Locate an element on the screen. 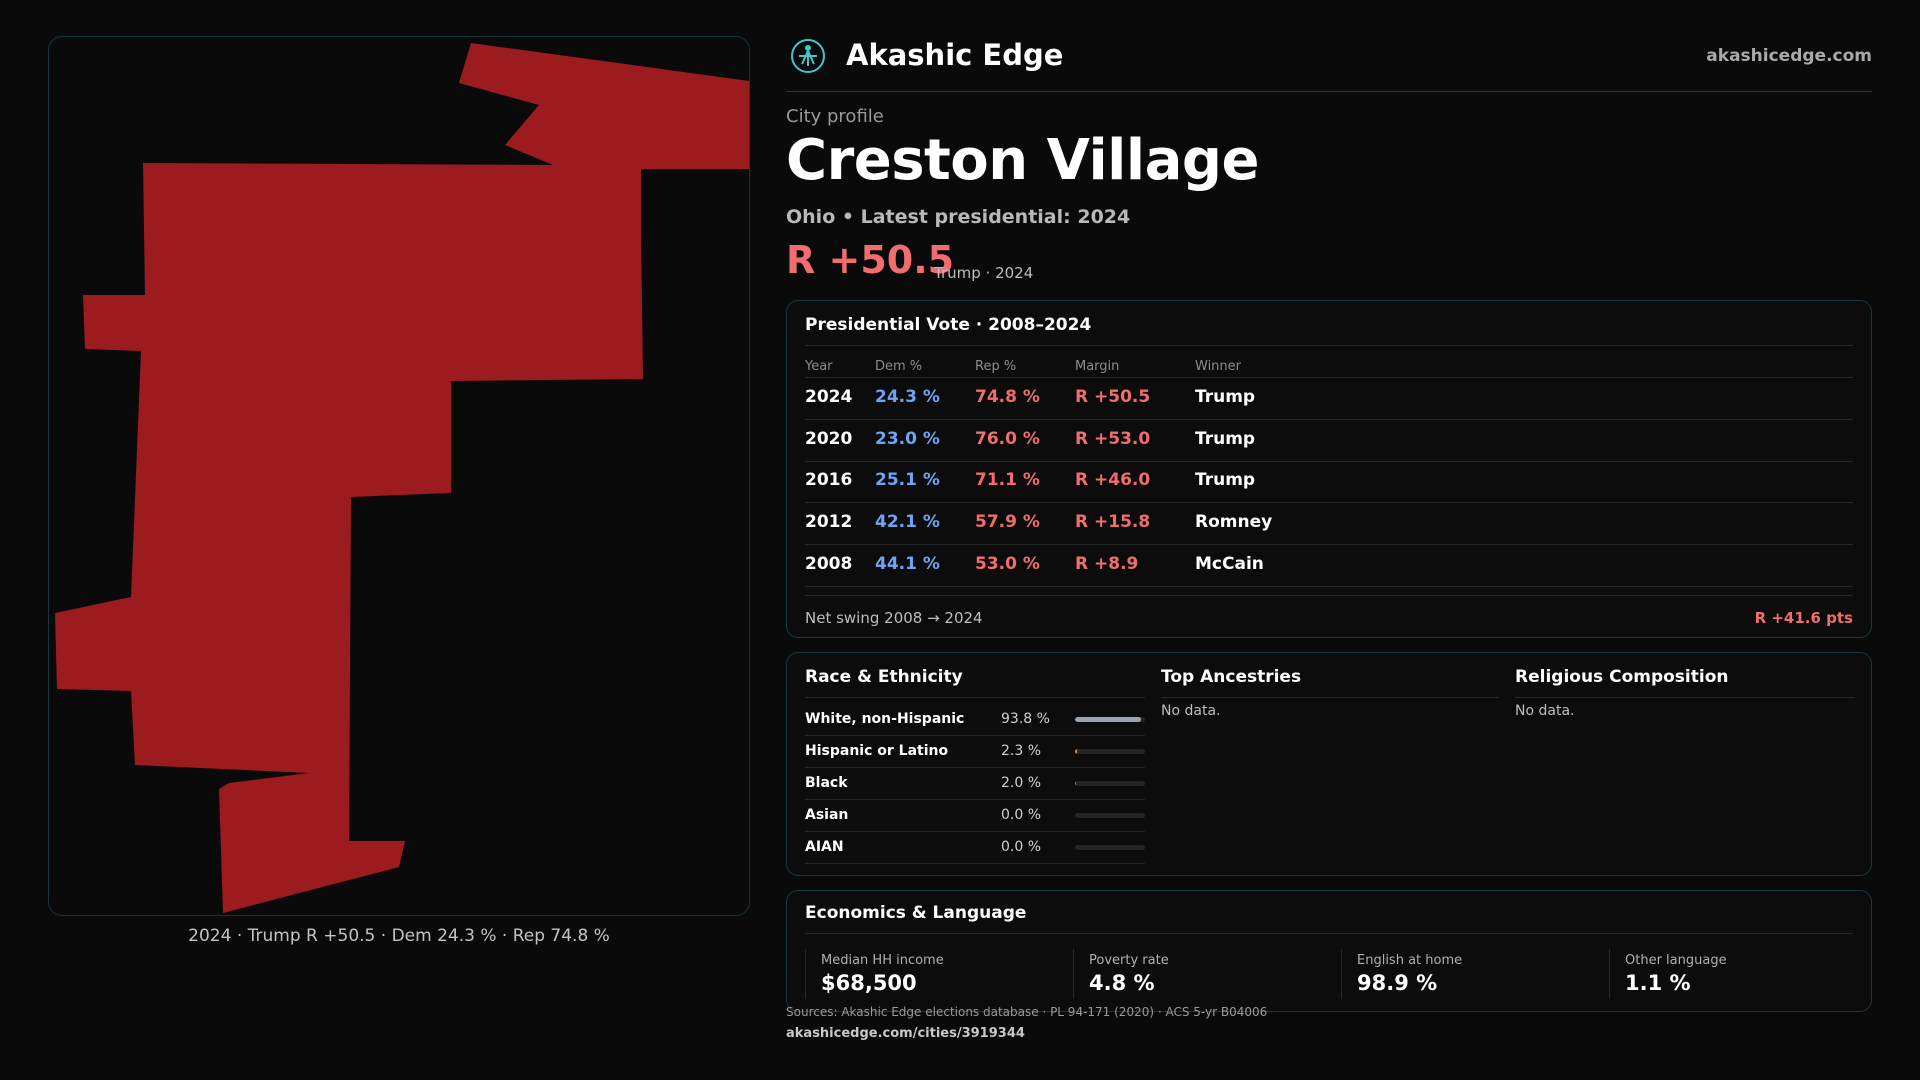 Image resolution: width=1920 pixels, height=1080 pixels. brand-domain-link: akashicedge.com is located at coordinates (1789, 56).